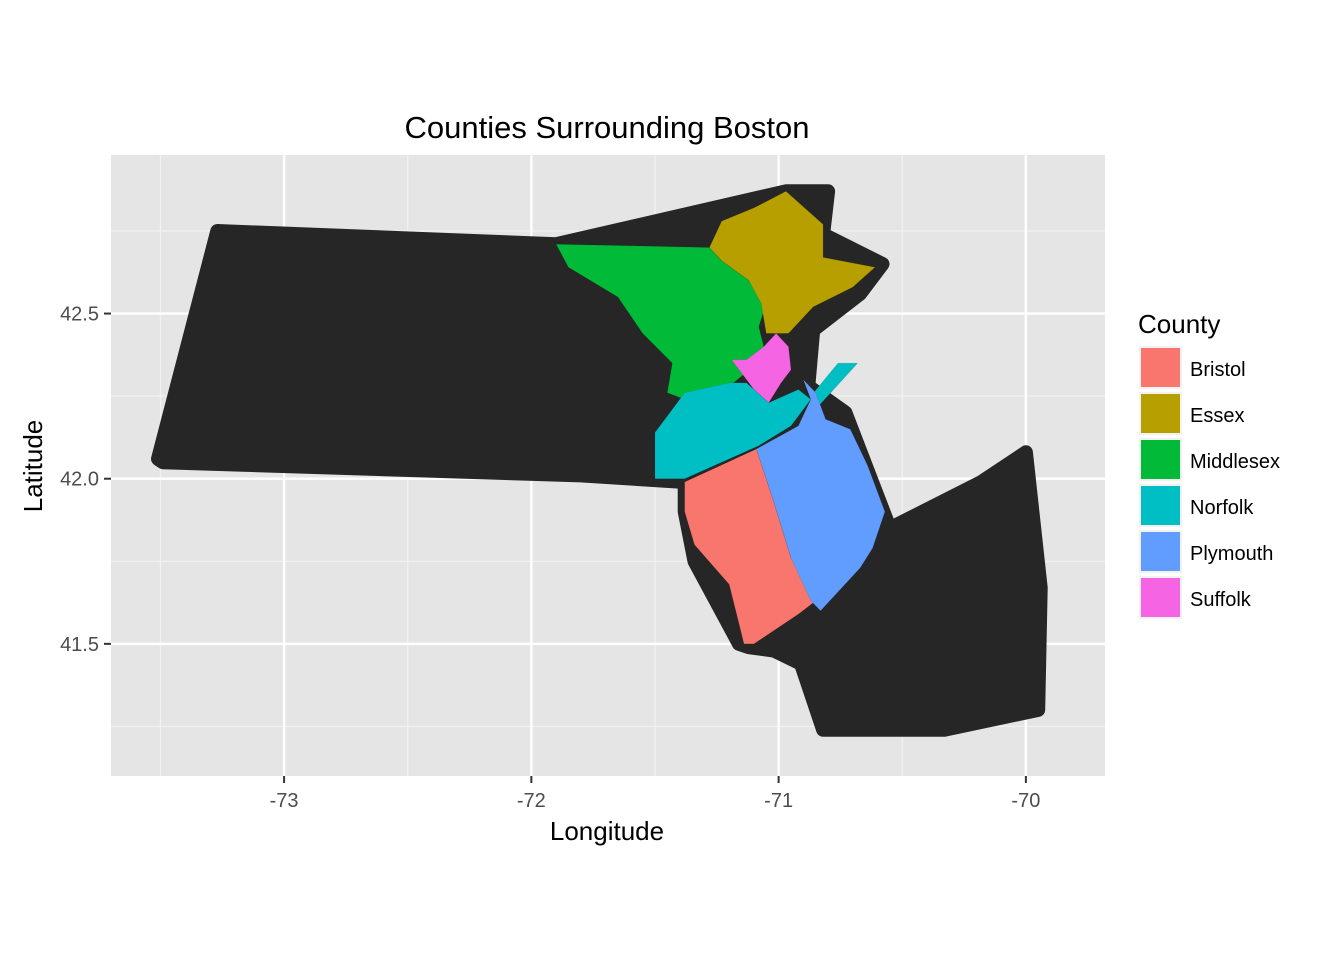 This screenshot has height=960, width=1344. Describe the element at coordinates (1222, 508) in the screenshot. I see `legend-label-norfolk: Norfolk` at that location.